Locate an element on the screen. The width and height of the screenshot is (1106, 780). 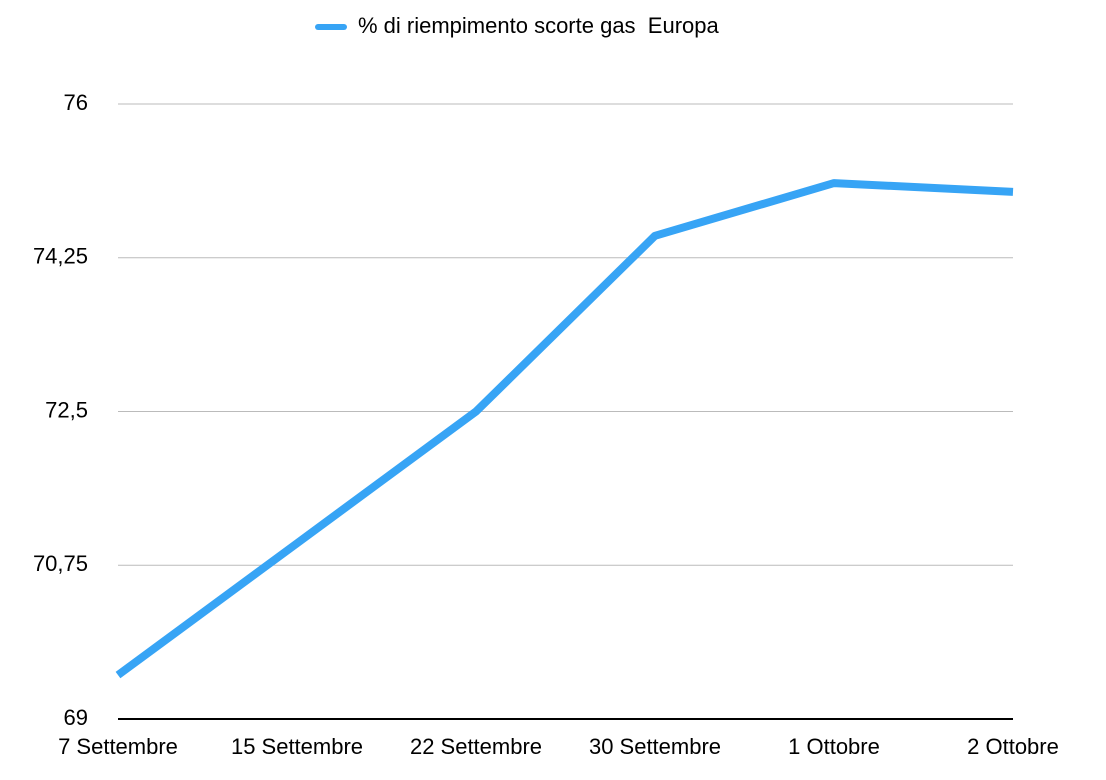
x-tick-label: 7 Settembre is located at coordinates (118, 746).